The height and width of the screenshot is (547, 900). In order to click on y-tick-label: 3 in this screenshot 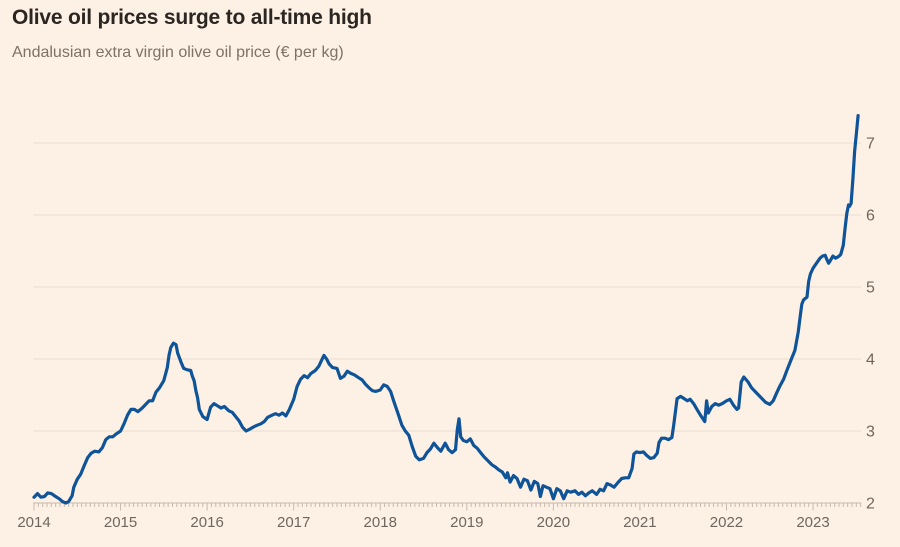, I will do `click(870, 432)`.